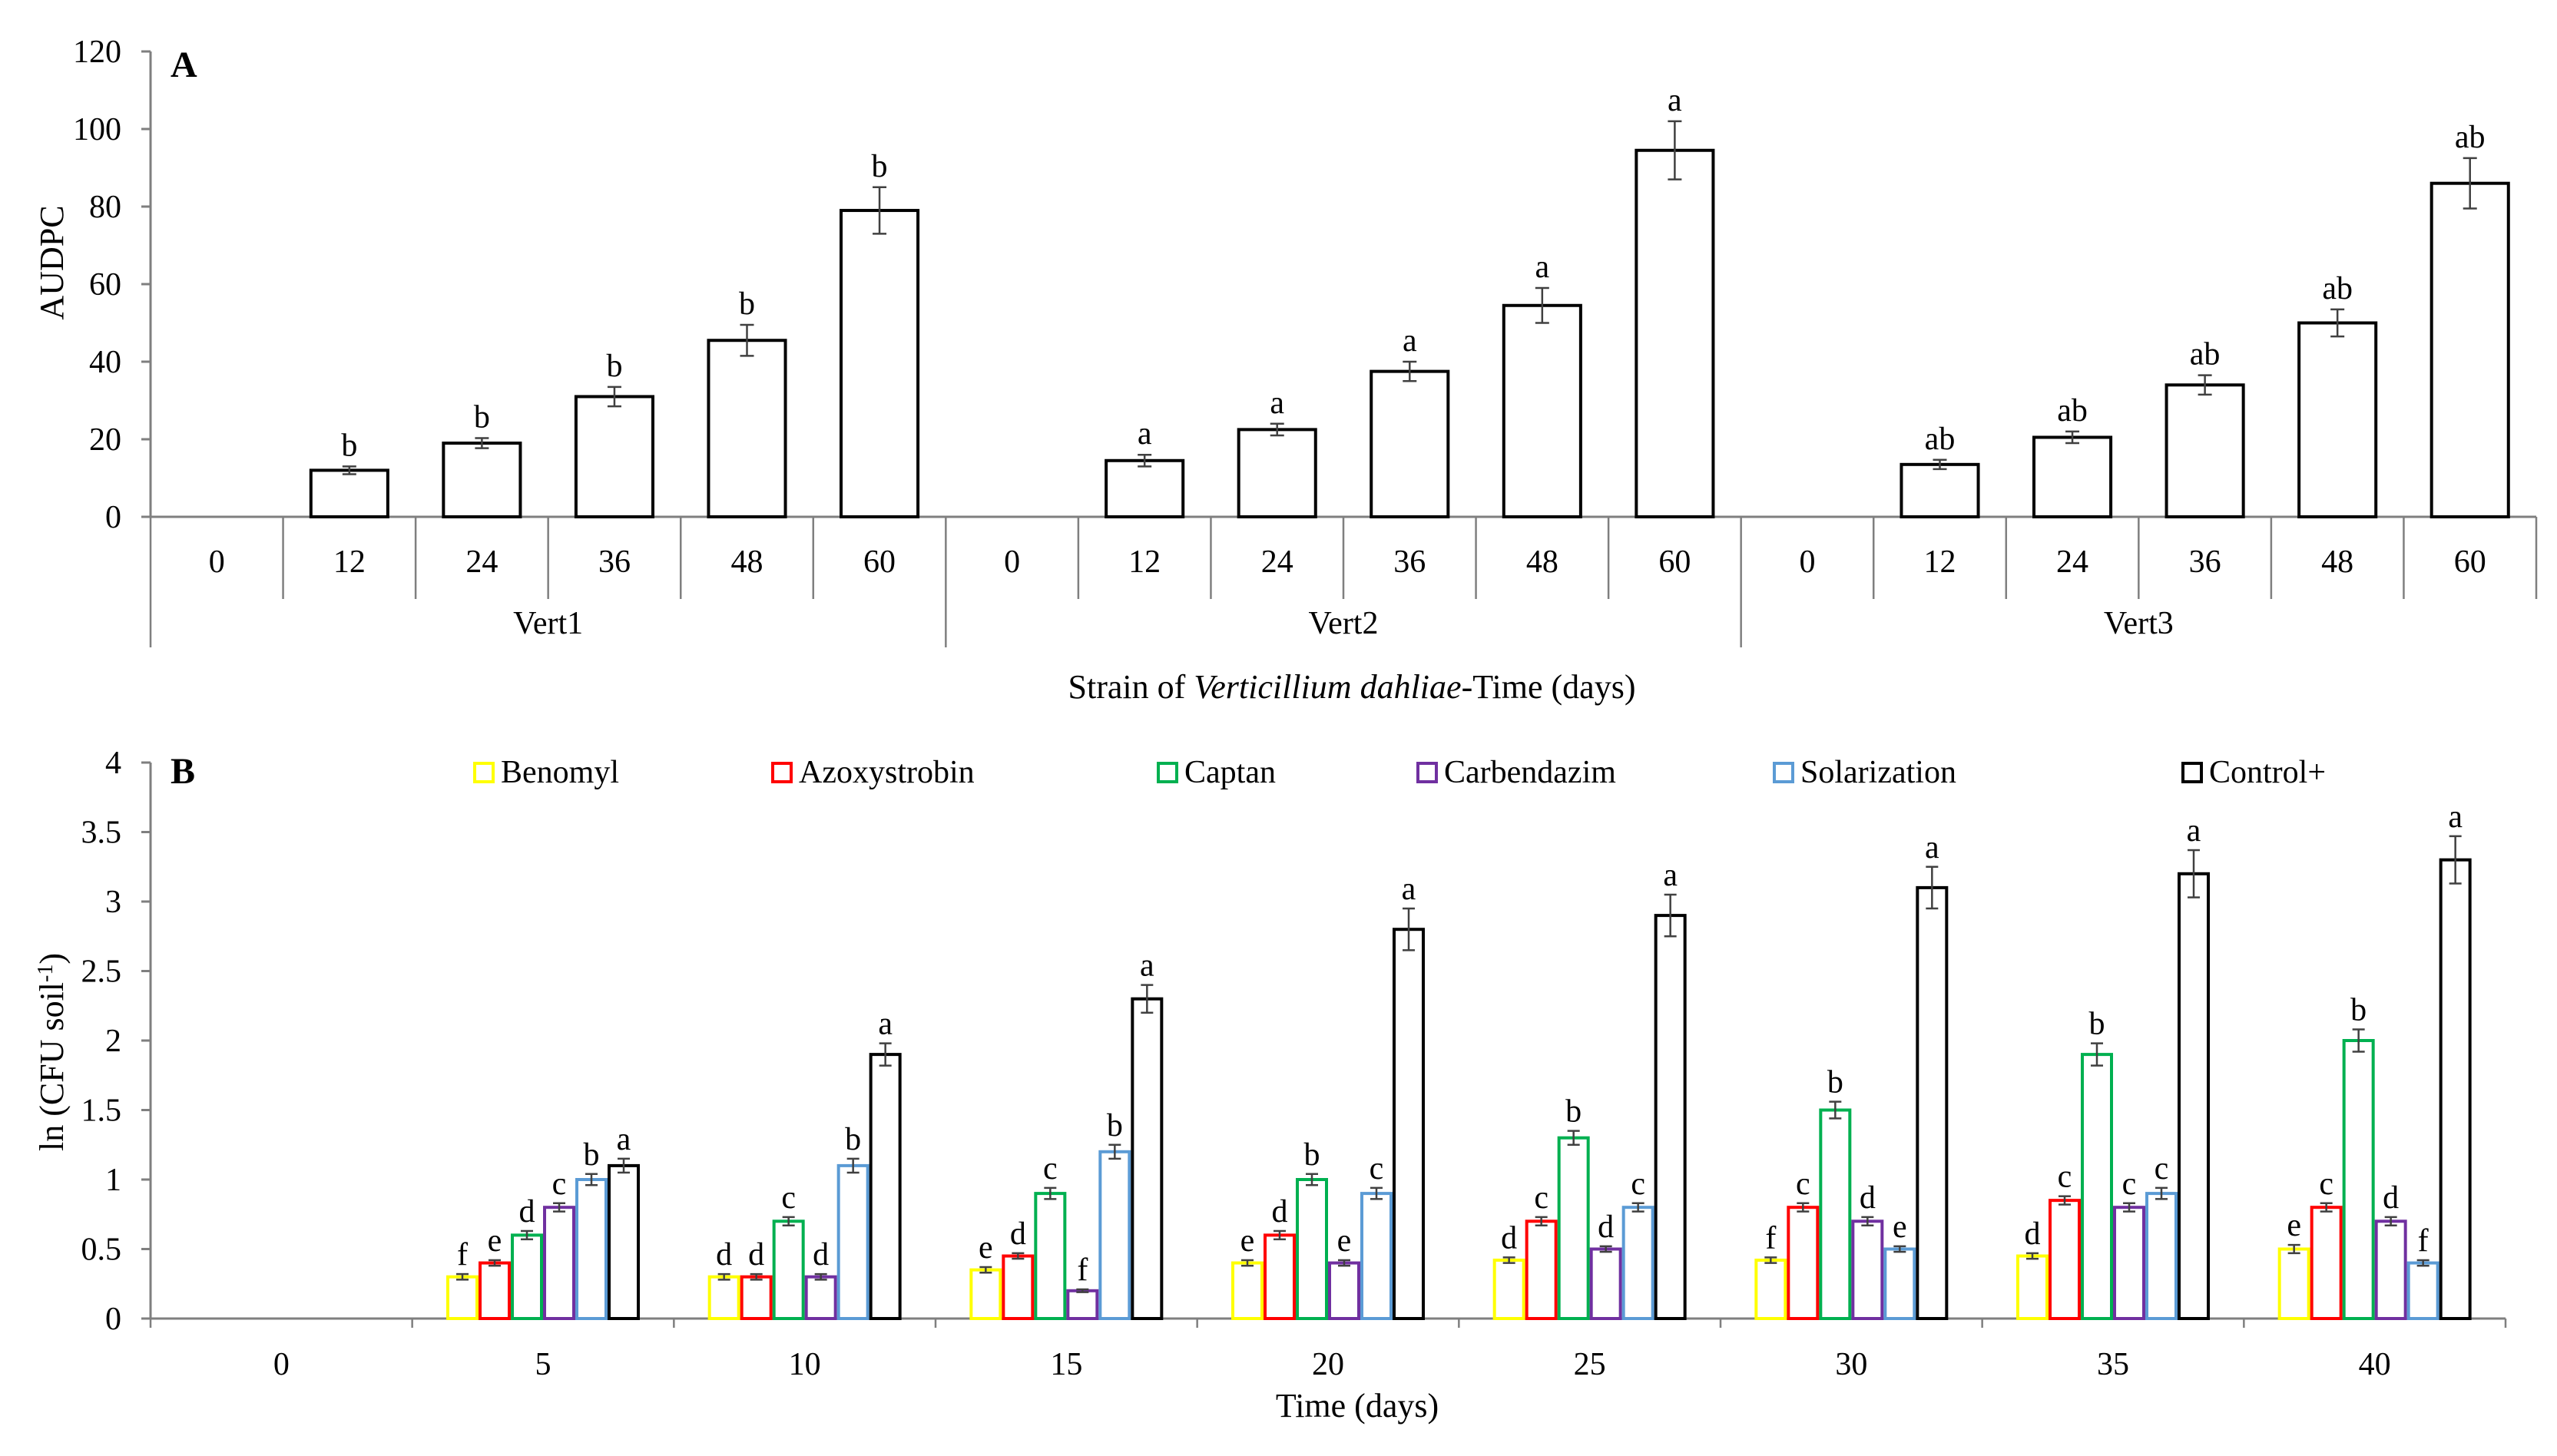  What do you see at coordinates (184, 65) in the screenshot?
I see `panel-a-label: A` at bounding box center [184, 65].